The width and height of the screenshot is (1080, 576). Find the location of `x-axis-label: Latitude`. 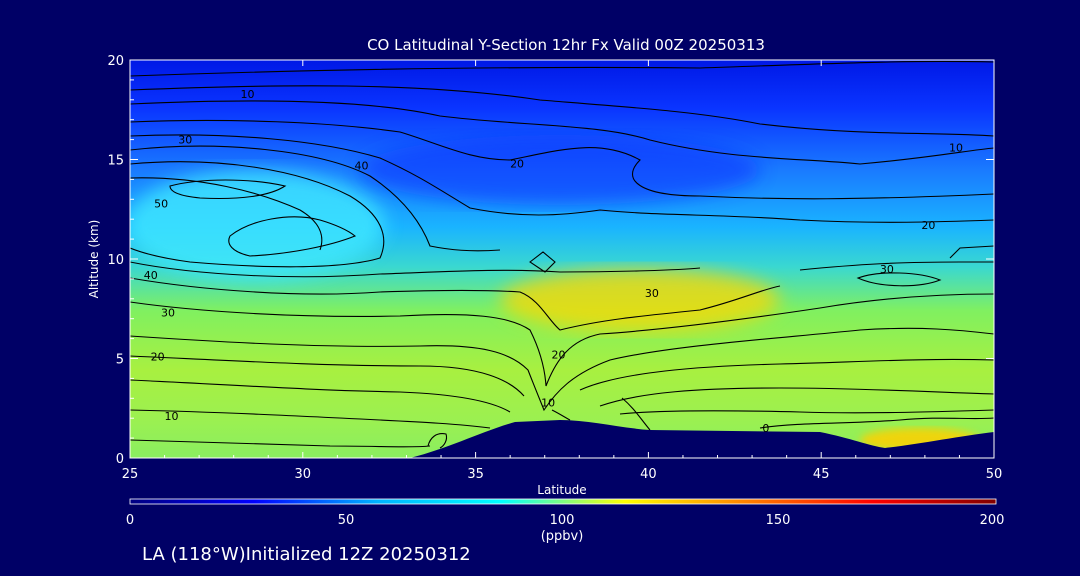

x-axis-label: Latitude is located at coordinates (561, 490).